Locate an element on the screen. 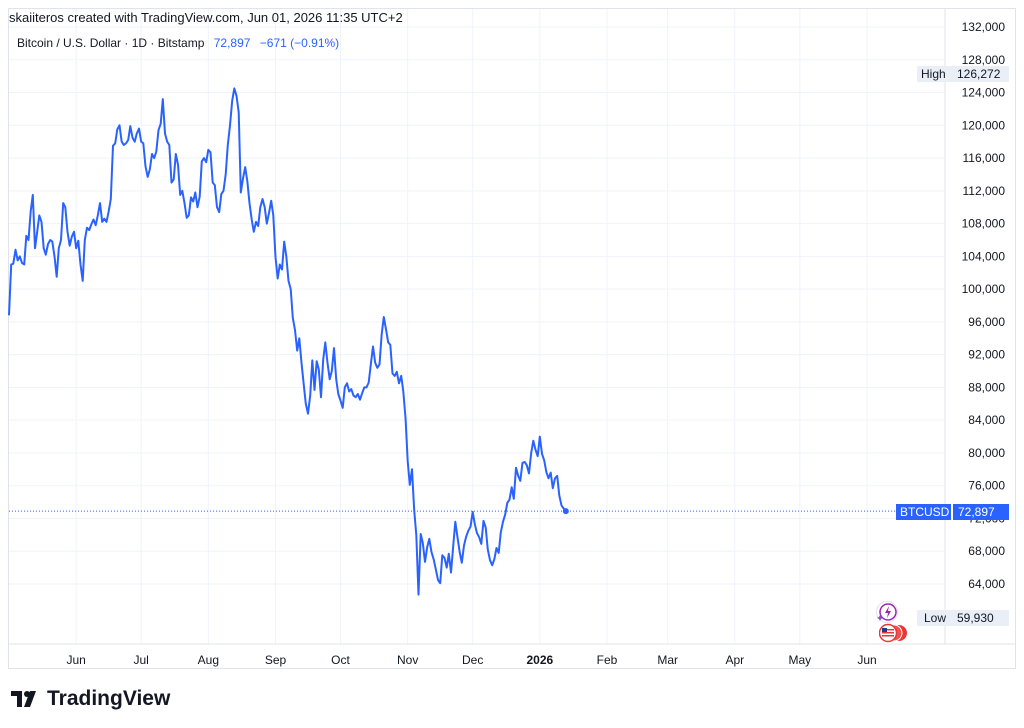  x-tick-label: Dec is located at coordinates (472, 660).